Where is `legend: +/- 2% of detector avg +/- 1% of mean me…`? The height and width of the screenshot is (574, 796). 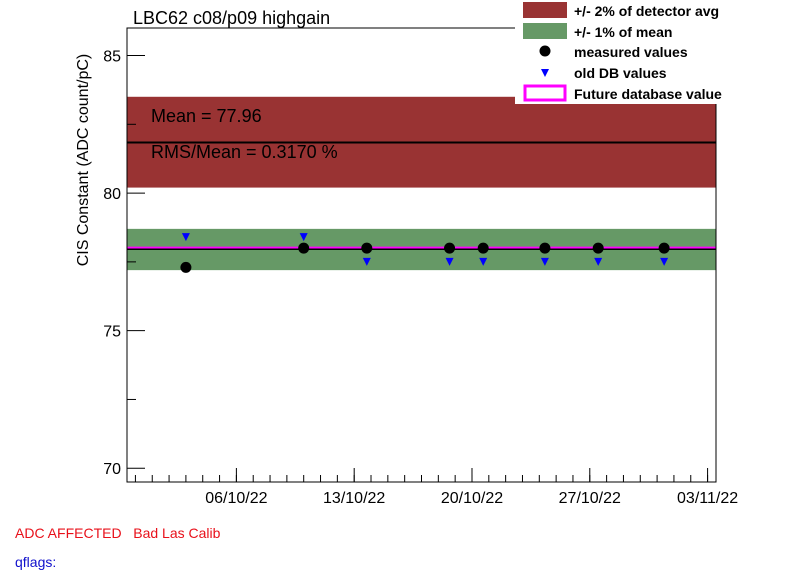 legend: +/- 2% of detector avg +/- 1% of mean me… is located at coordinates (632, 52).